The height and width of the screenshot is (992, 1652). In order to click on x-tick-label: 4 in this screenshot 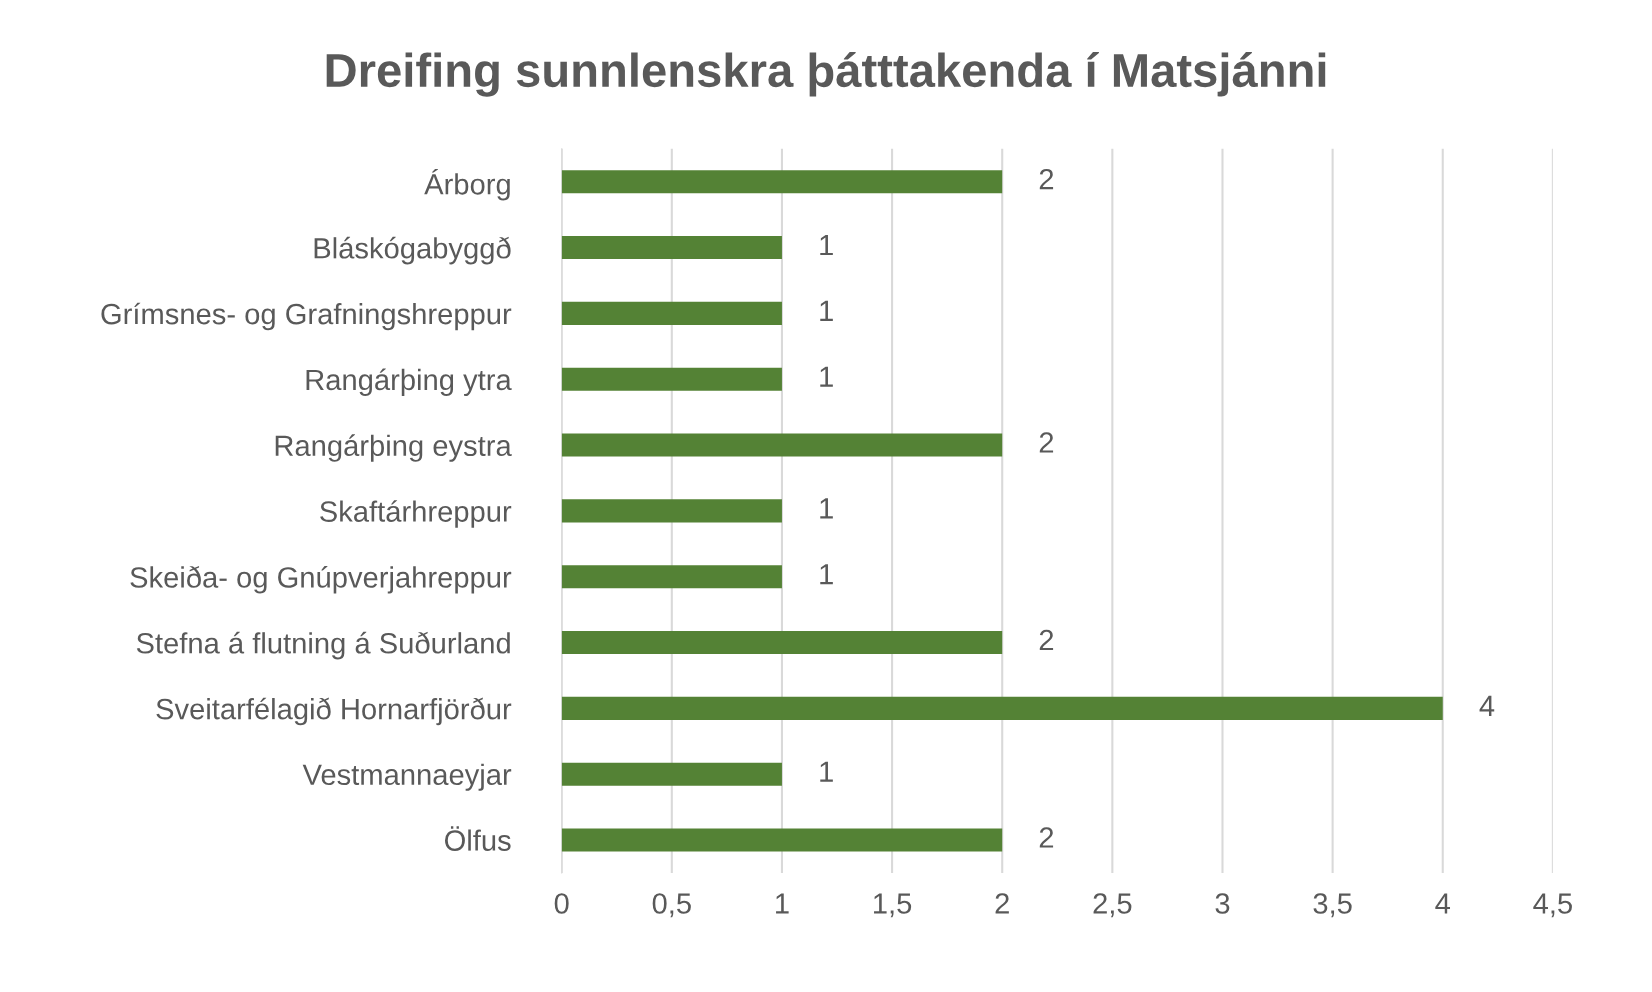, I will do `click(1442, 903)`.